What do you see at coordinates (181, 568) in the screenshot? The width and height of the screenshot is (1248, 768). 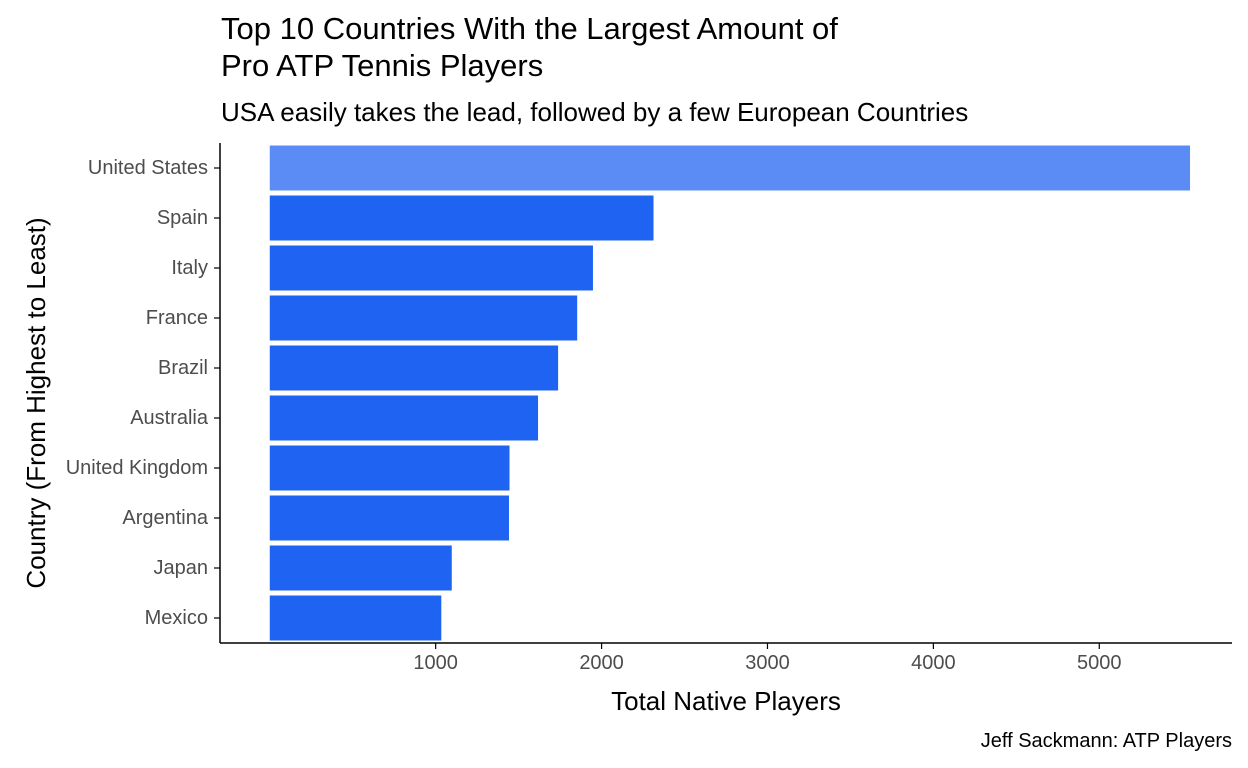 I see `y-tick-label: Japan` at bounding box center [181, 568].